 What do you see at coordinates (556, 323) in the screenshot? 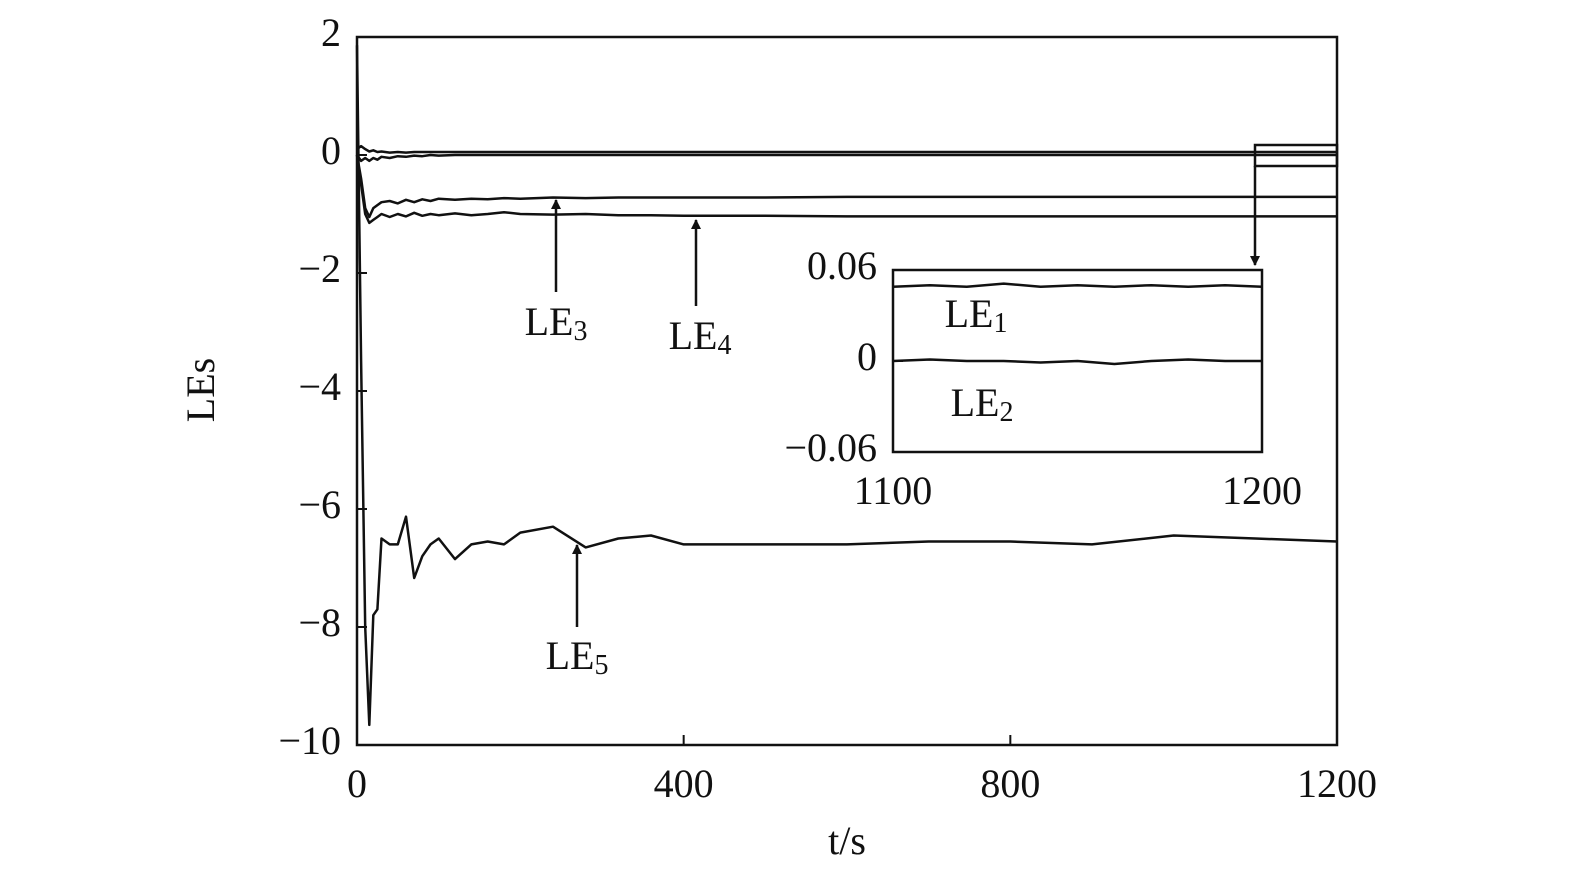
I see `annotation: LE3` at bounding box center [556, 323].